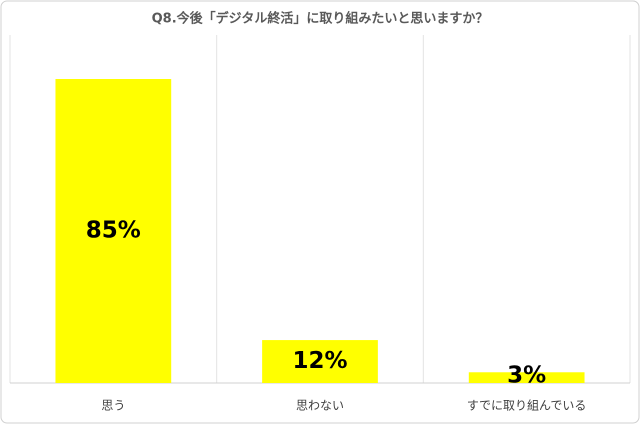  I want to click on x-tick-label: すでに取り組んでいる, so click(527, 406).